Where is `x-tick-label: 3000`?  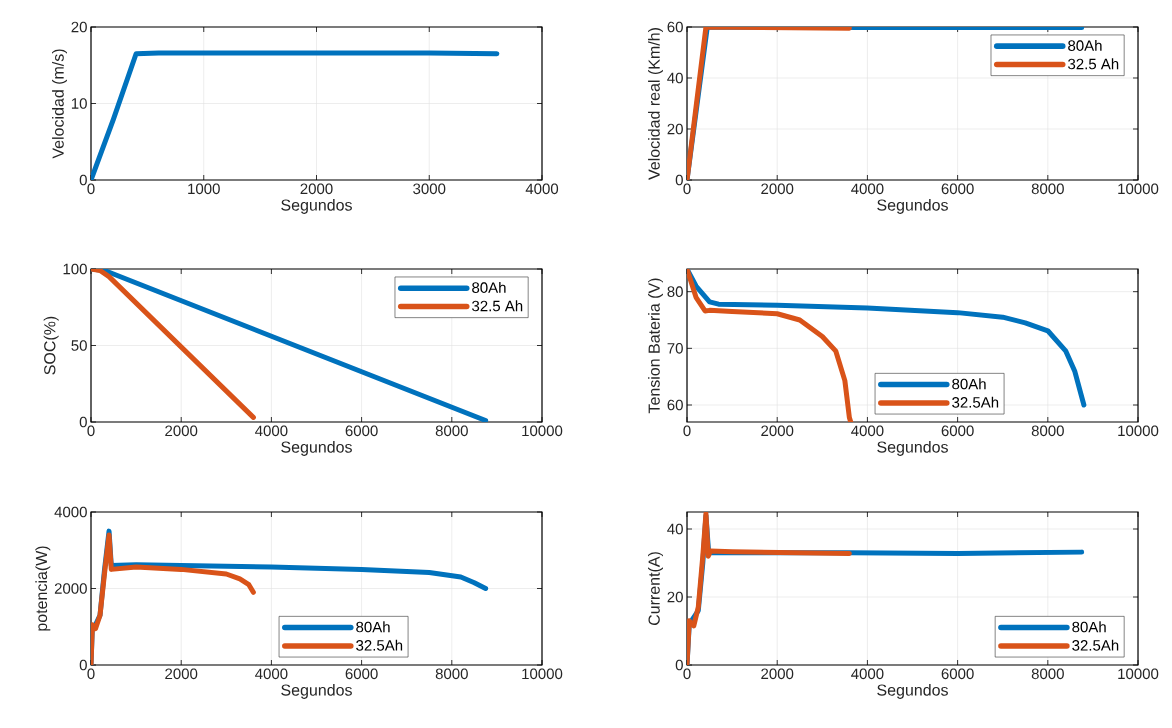 x-tick-label: 3000 is located at coordinates (429, 189).